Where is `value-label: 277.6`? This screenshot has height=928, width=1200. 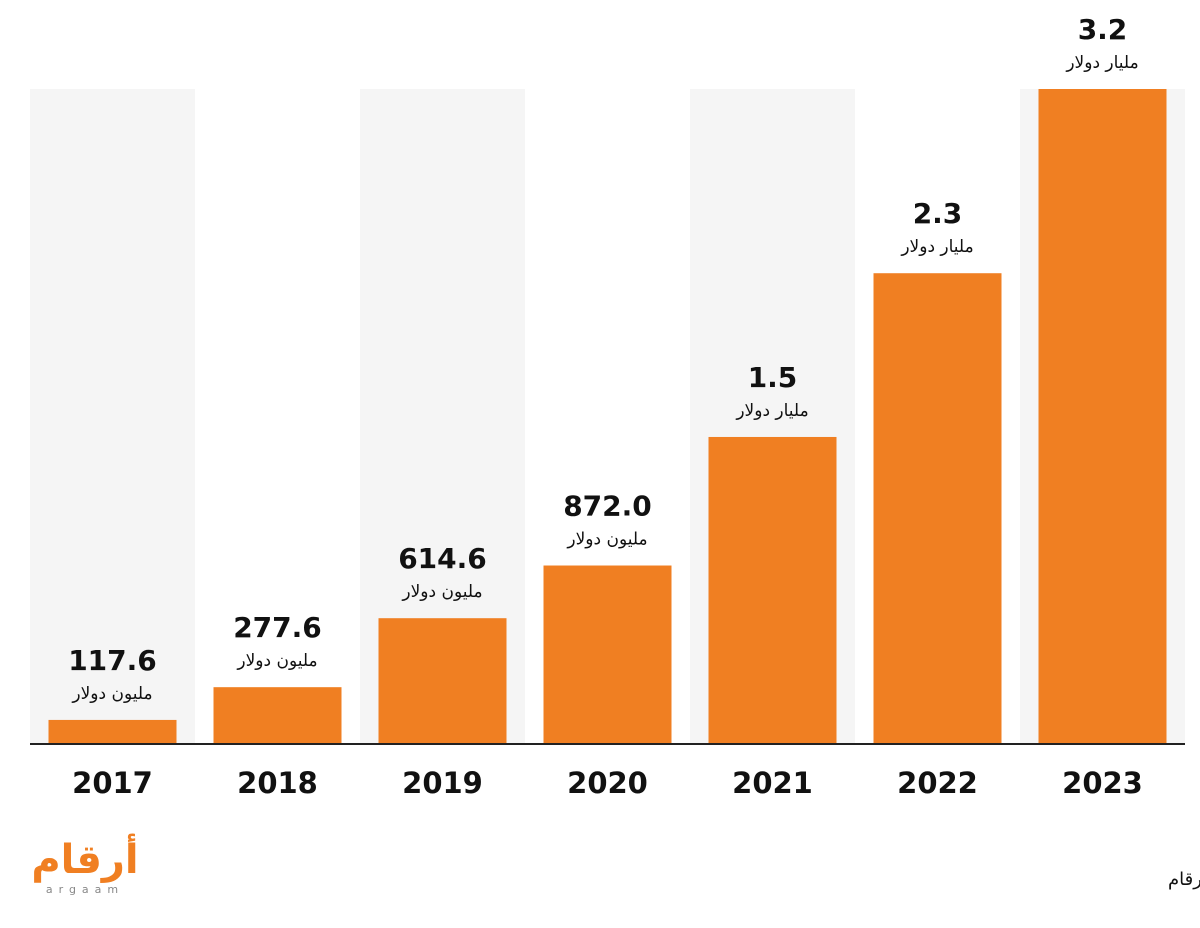
value-label: 277.6 is located at coordinates (277, 627).